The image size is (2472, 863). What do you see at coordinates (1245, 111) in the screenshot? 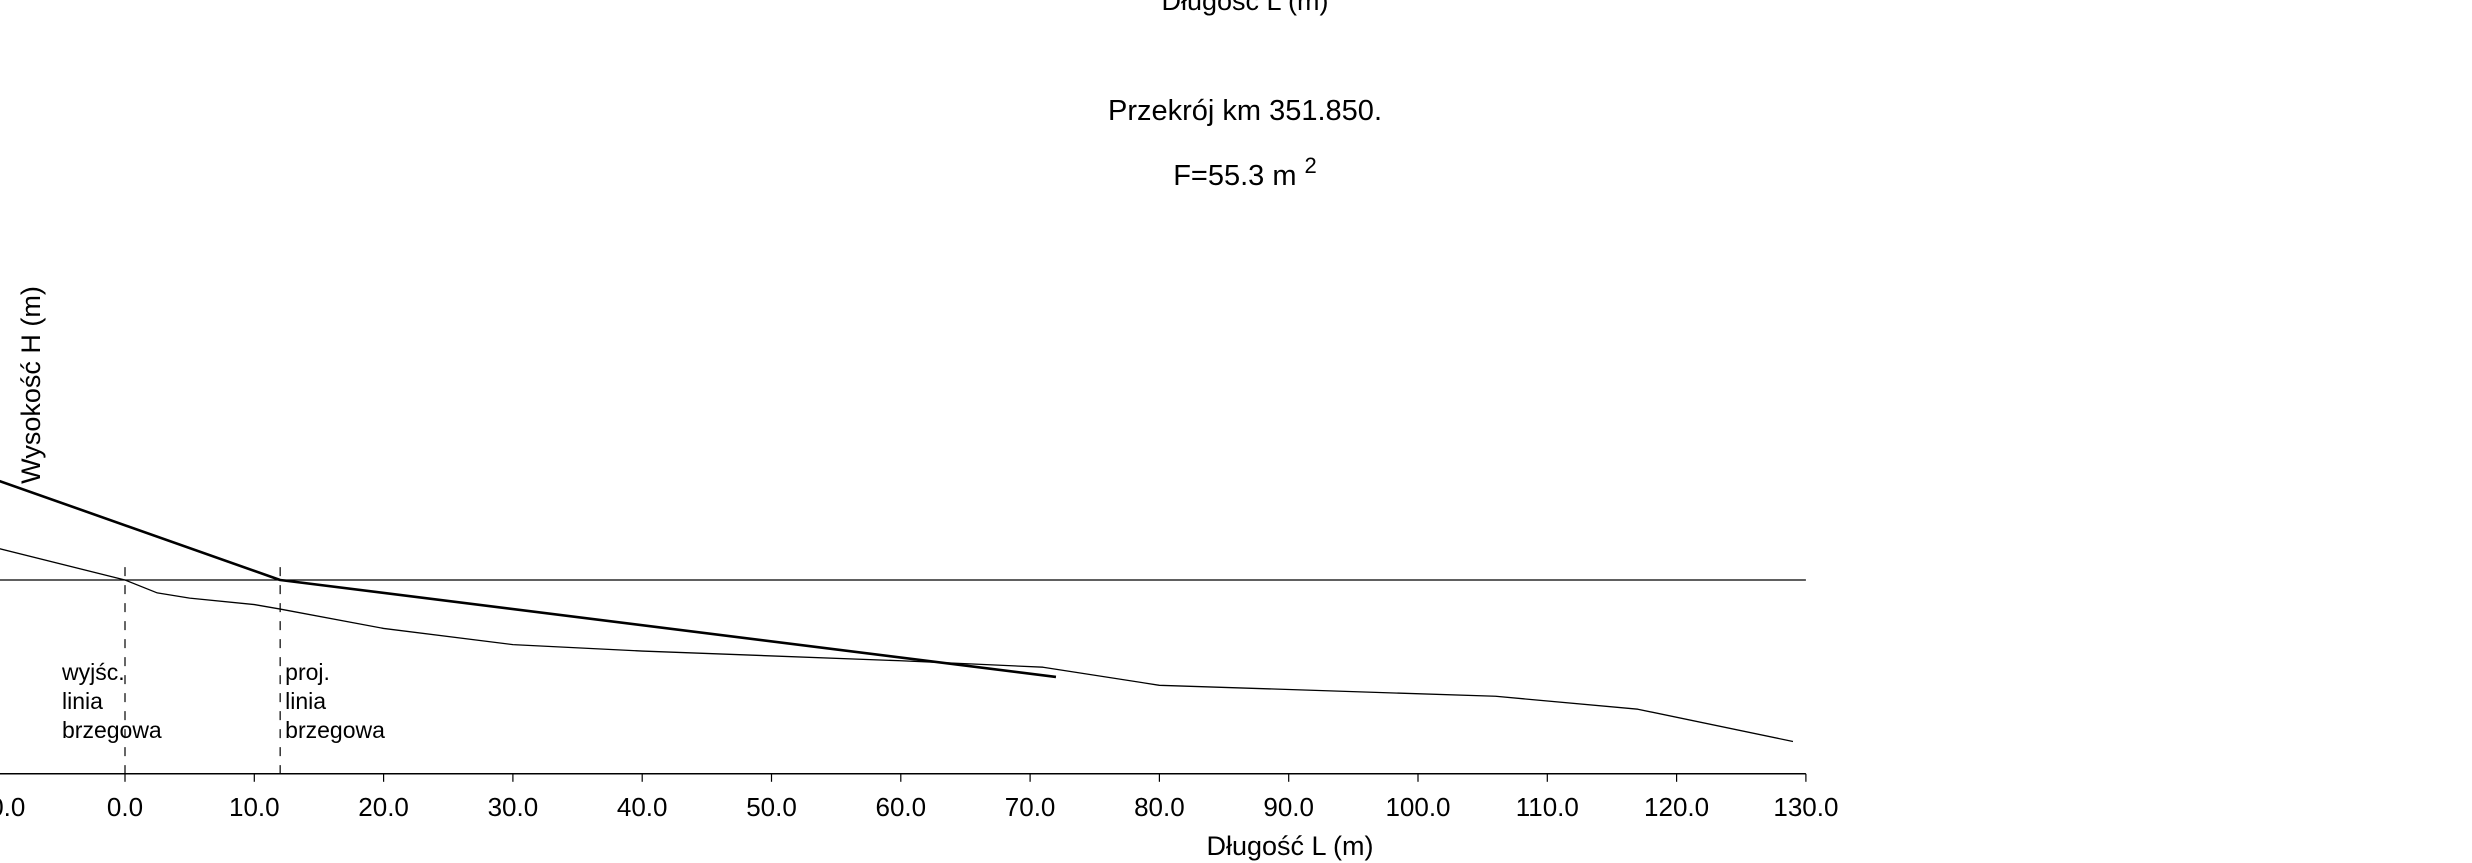
I see `chart-title: Przekrój km 351.850.` at bounding box center [1245, 111].